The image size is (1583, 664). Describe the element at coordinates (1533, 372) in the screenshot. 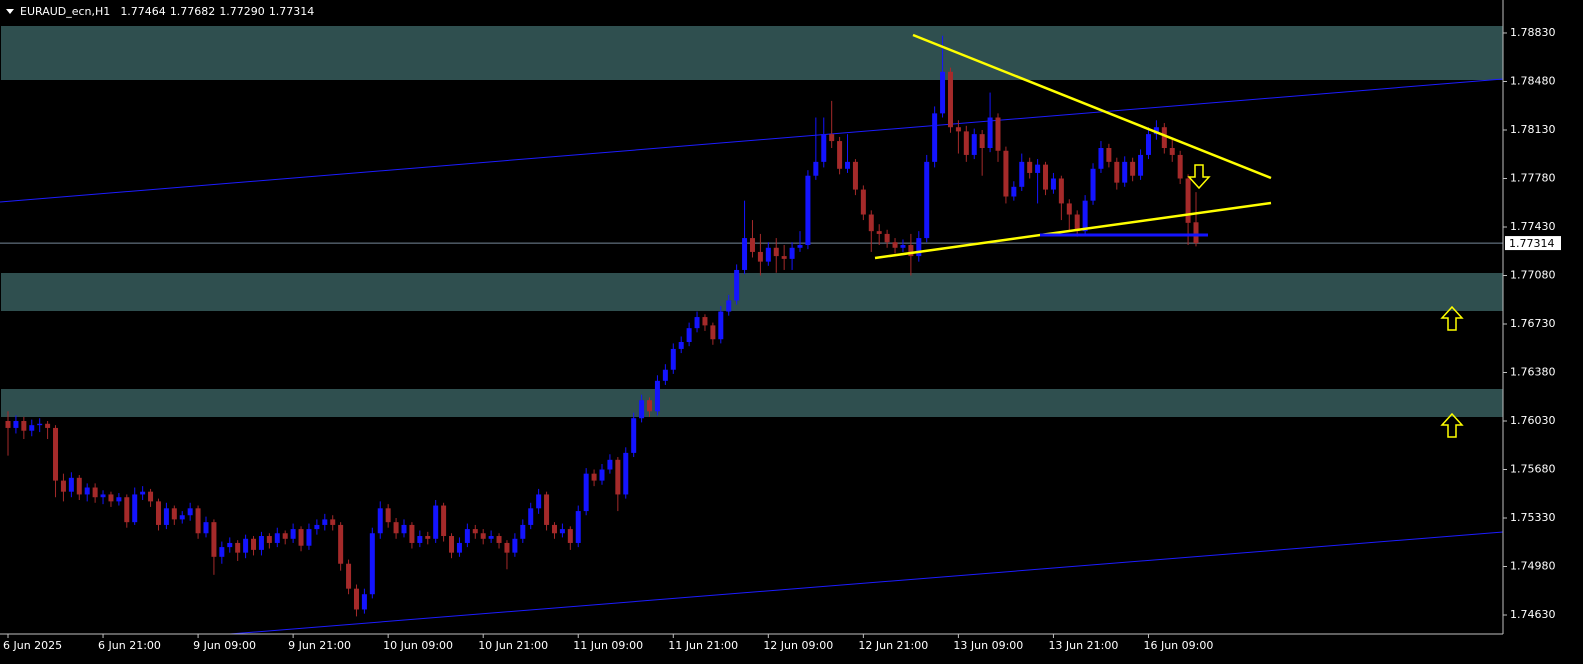

I see `y-tick-label: 1.76380` at that location.